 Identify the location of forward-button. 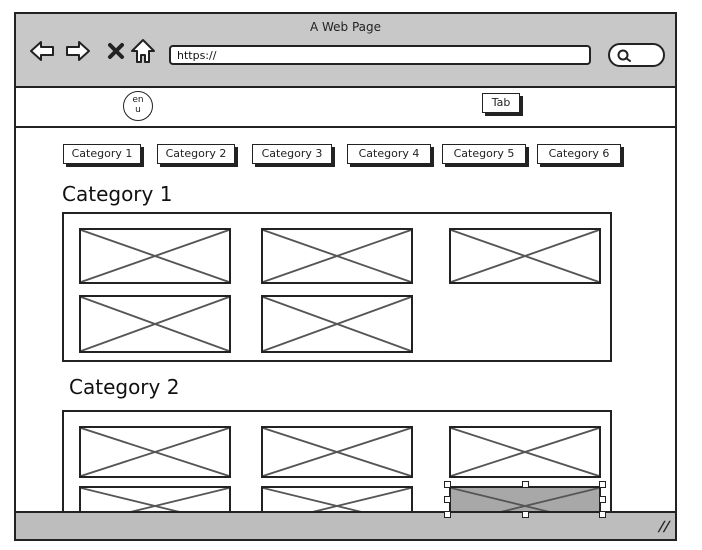
(78, 51).